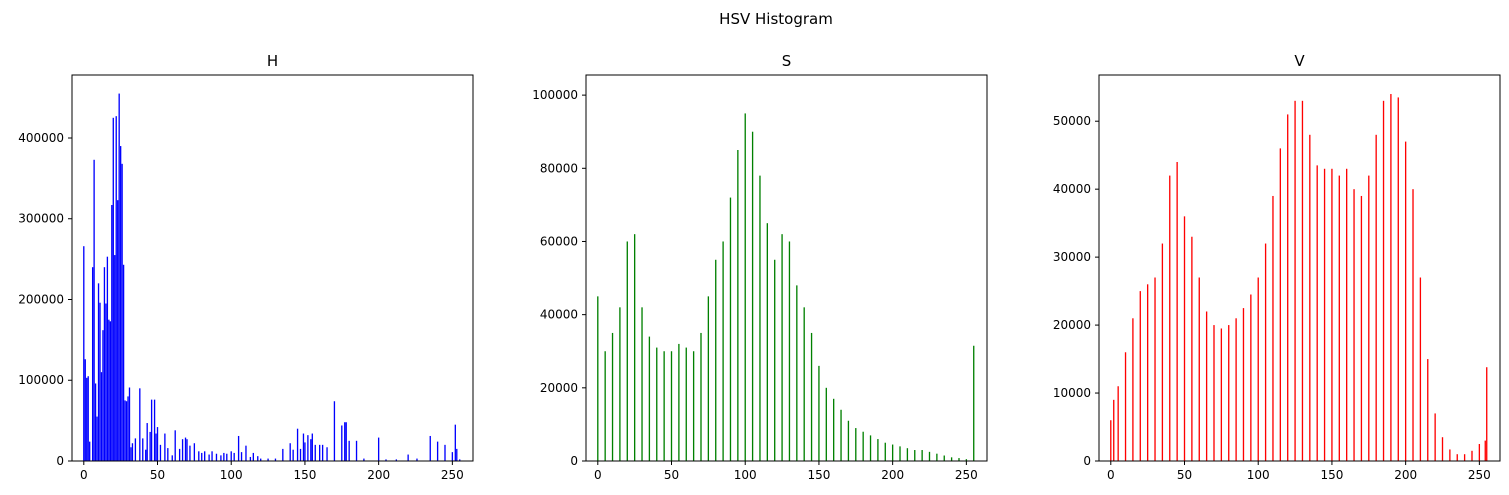  Describe the element at coordinates (41, 380) in the screenshot. I see `ytick-label-h-100000: 100000` at that location.